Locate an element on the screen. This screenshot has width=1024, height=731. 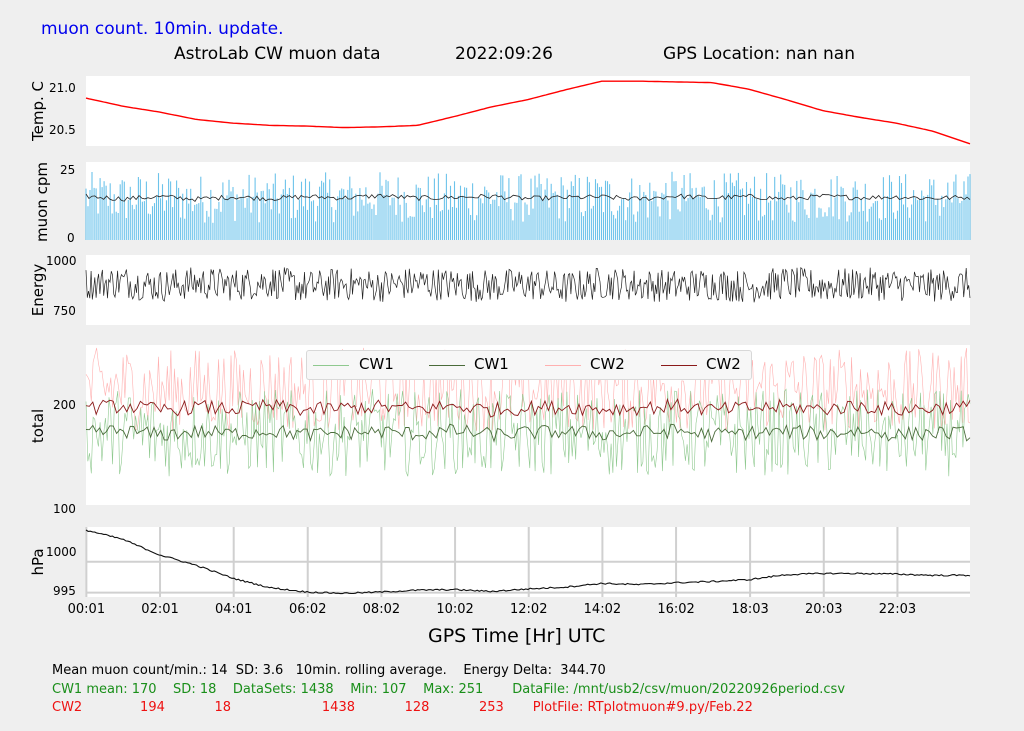
ytick-muon-2: 0 is located at coordinates (71, 238).